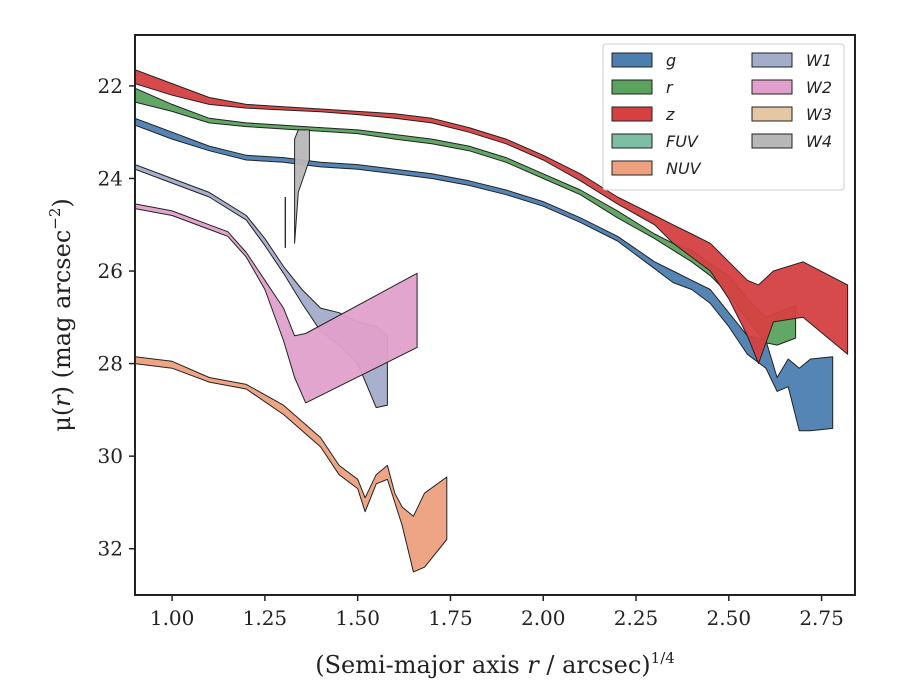 The width and height of the screenshot is (900, 700). I want to click on legend-label: FUV, so click(682, 141).